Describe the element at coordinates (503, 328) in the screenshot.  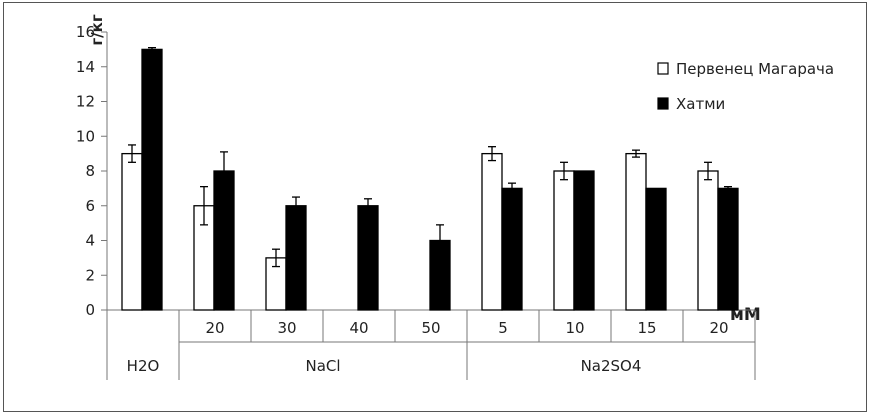
I see `x-tick-label: 5` at that location.